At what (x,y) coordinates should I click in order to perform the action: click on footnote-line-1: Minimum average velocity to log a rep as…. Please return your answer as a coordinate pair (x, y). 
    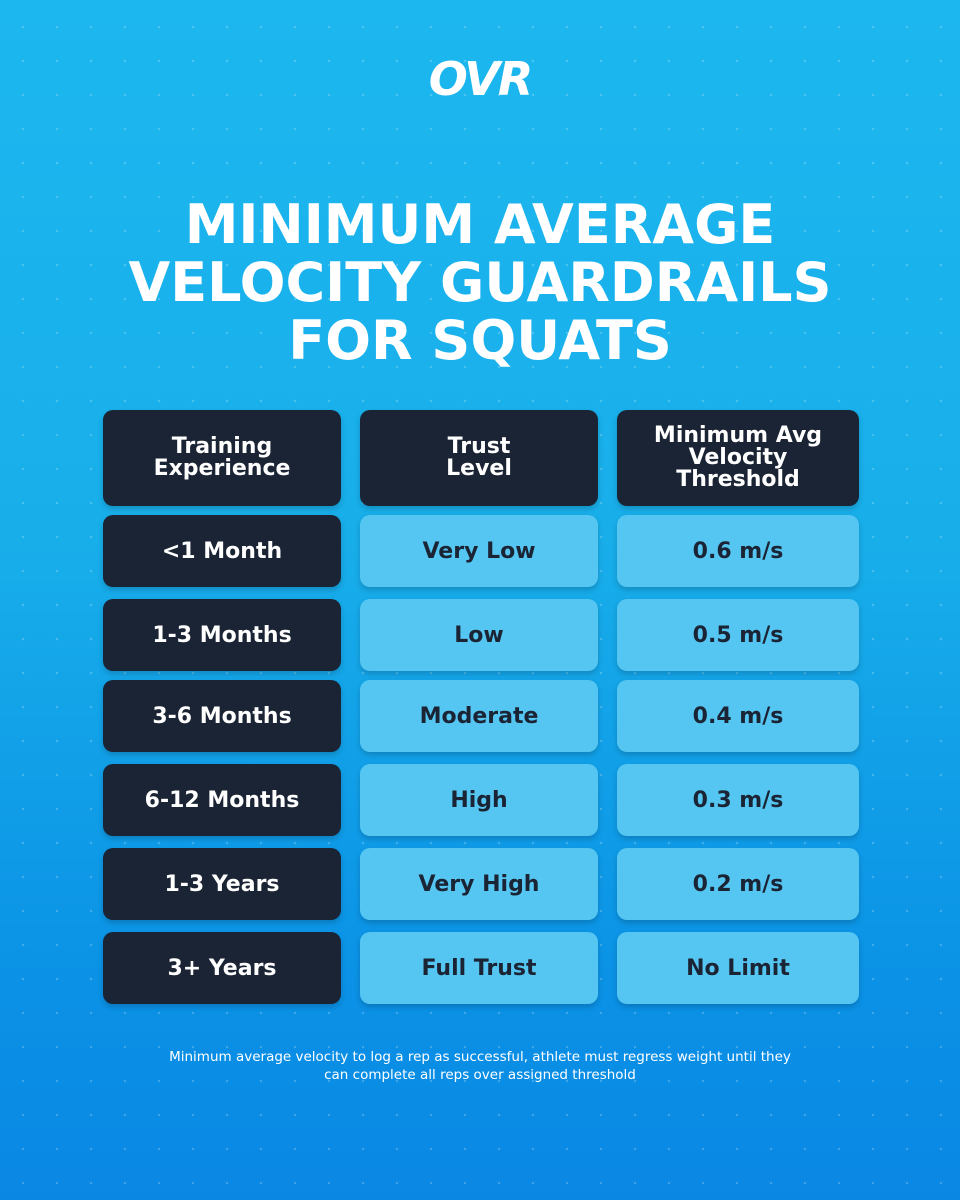
    Looking at the image, I should click on (480, 1057).